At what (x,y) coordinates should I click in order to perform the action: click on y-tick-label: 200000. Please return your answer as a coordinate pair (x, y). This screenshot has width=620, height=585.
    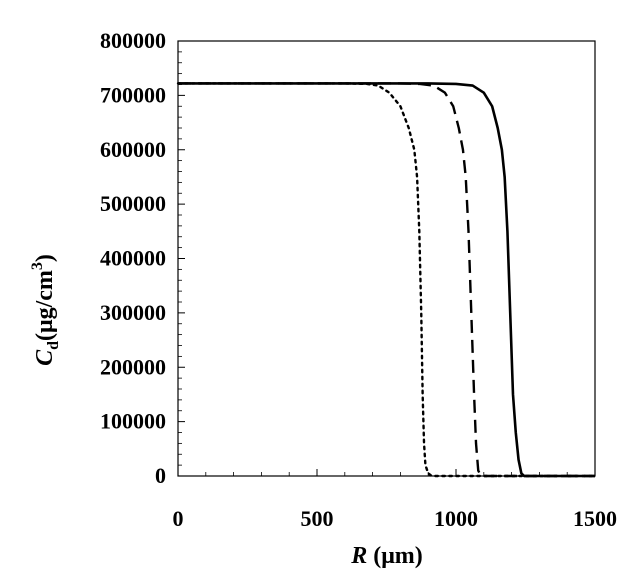
    Looking at the image, I should click on (133, 366).